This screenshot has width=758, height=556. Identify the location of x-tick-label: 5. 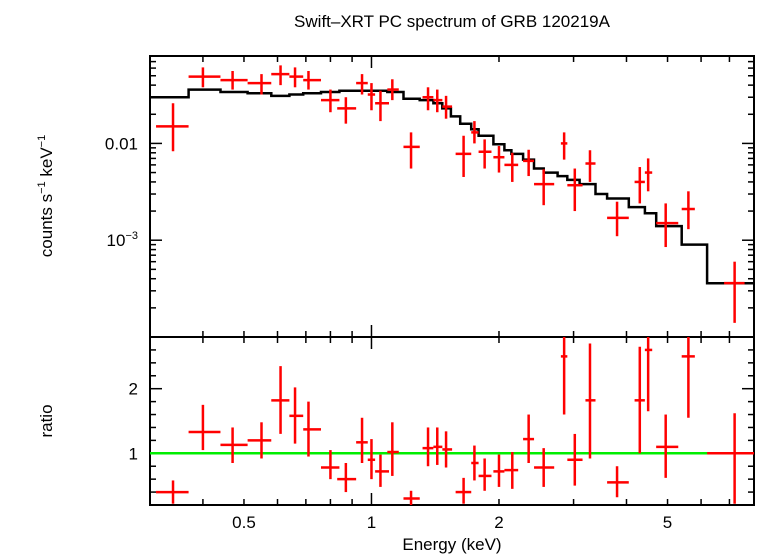
(667, 522).